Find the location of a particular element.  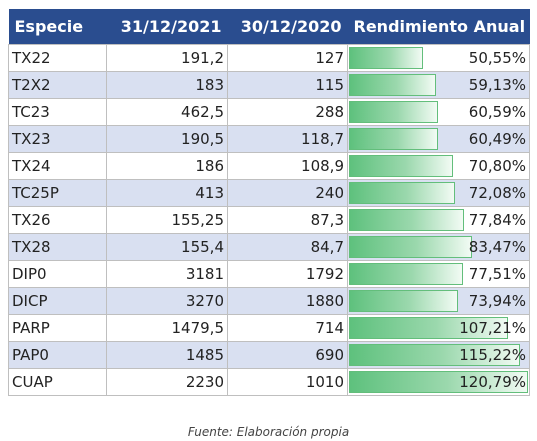

rendimiento-value: 115,22% is located at coordinates (492, 355).